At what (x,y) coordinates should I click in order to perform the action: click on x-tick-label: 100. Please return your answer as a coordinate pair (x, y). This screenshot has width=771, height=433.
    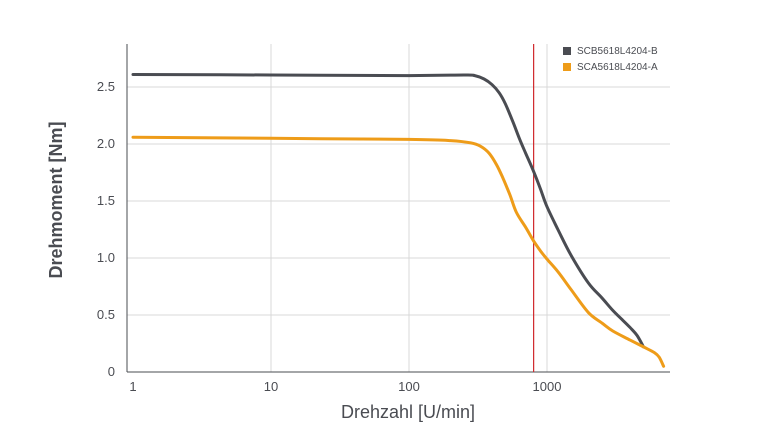
    Looking at the image, I should click on (409, 386).